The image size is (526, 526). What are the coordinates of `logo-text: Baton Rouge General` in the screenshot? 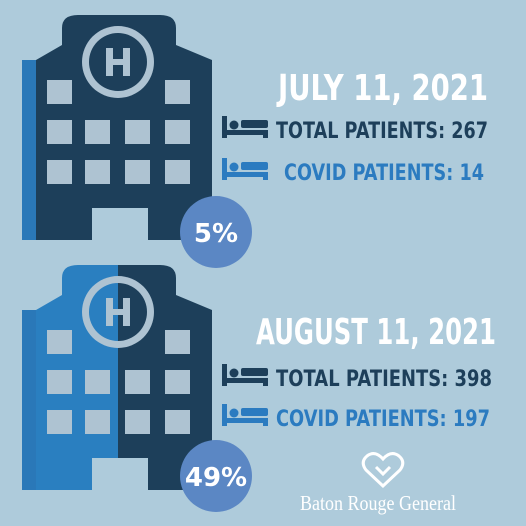 It's located at (378, 503).